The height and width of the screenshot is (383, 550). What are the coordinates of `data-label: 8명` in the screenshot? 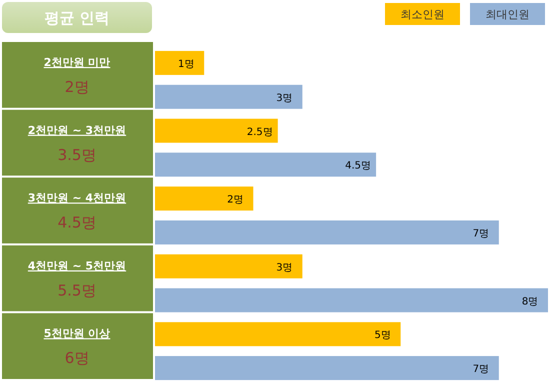 It's located at (530, 302).